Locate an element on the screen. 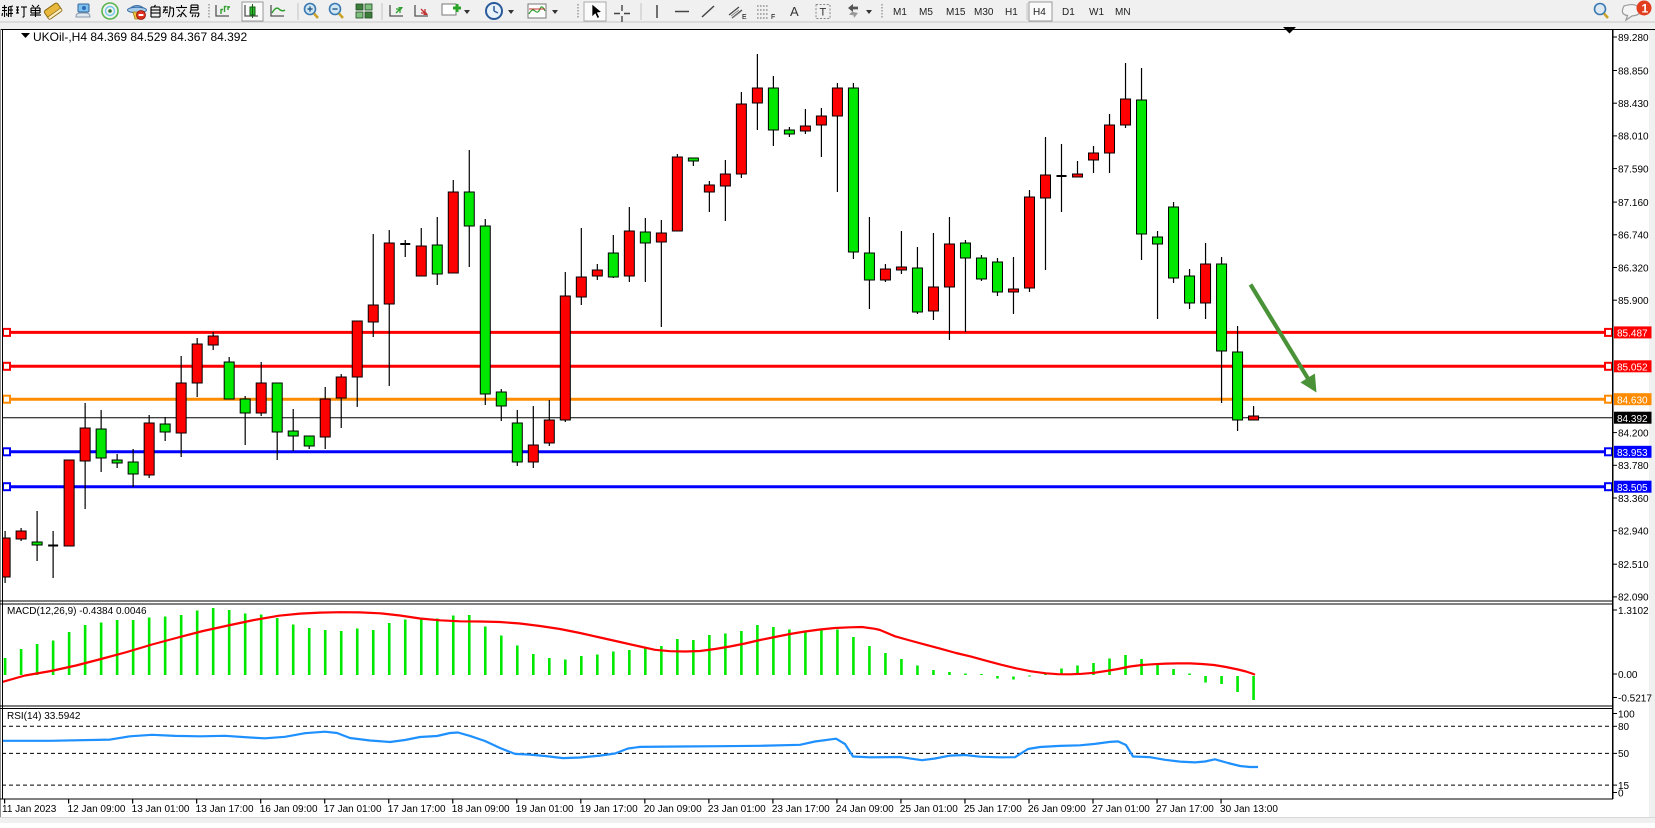 Image resolution: width=1655 pixels, height=828 pixels. svg-text: 20 Jan 09:00 is located at coordinates (673, 809).